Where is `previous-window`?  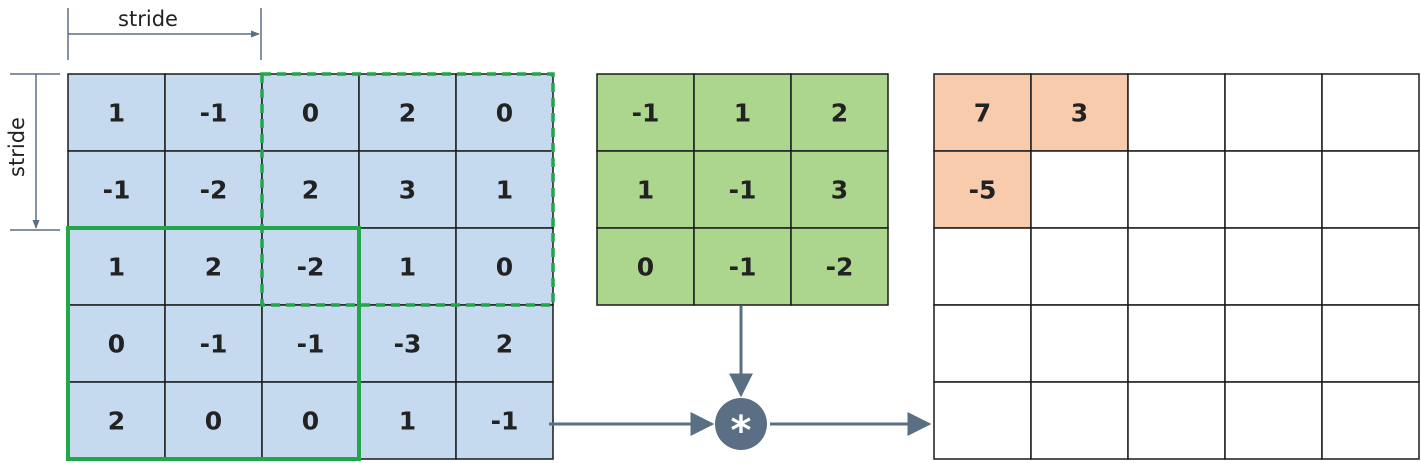
previous-window is located at coordinates (407, 189).